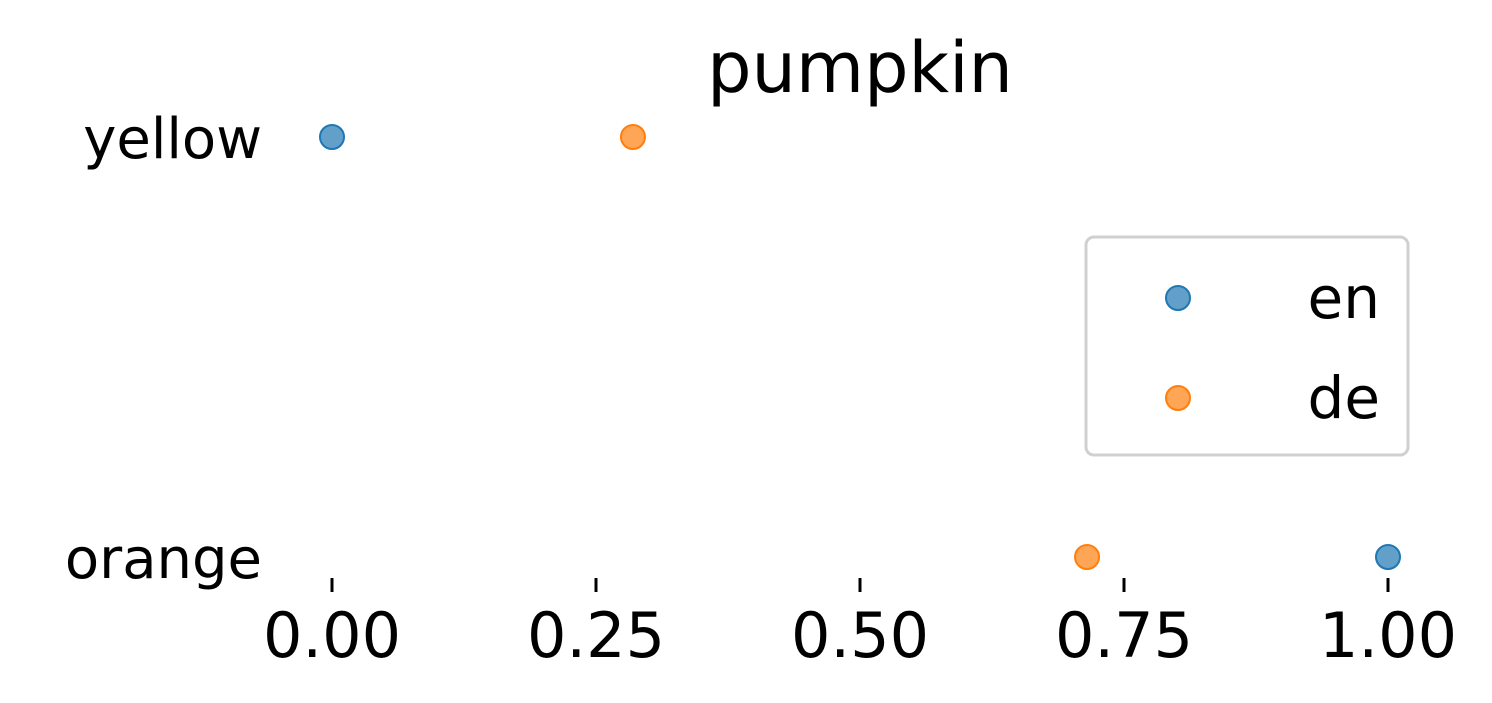 The height and width of the screenshot is (703, 1492). Describe the element at coordinates (163, 349) in the screenshot. I see `y-axis-labels: yellow orange` at that location.